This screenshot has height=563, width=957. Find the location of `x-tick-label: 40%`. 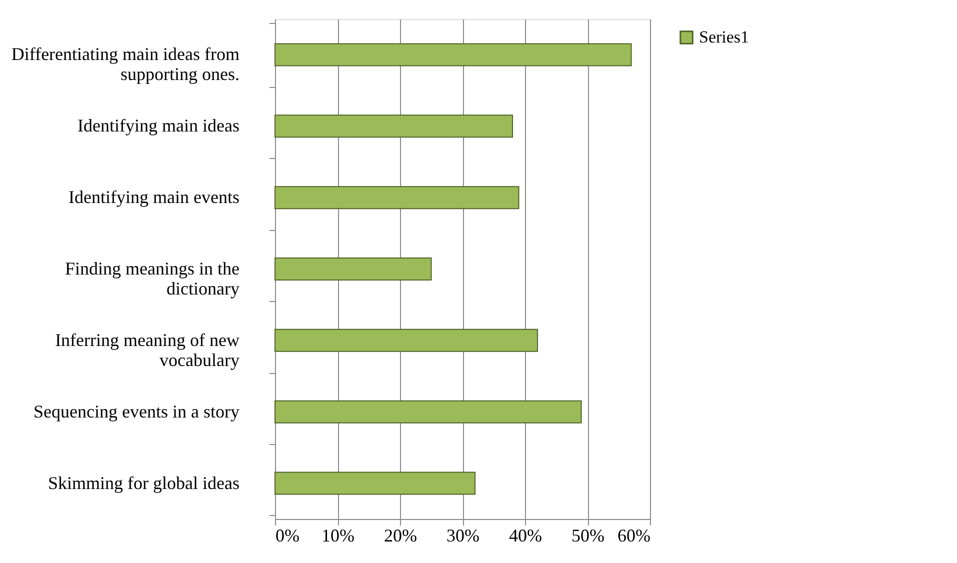

x-tick-label: 40% is located at coordinates (525, 536).